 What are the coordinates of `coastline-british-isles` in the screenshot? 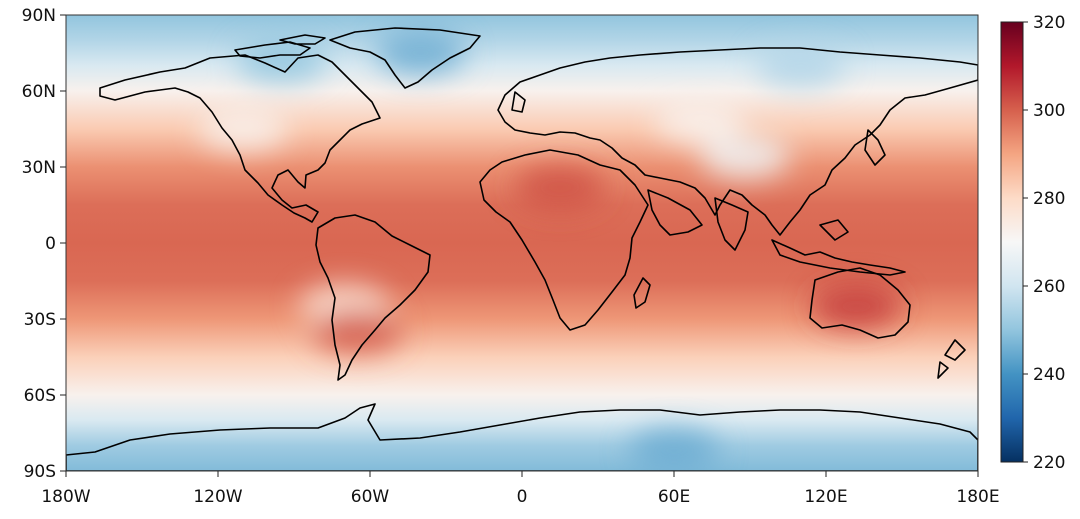 It's located at (518, 102).